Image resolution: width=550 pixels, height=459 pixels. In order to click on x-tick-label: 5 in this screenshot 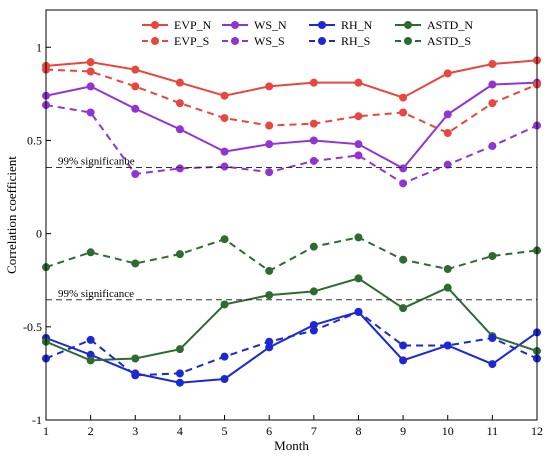, I will do `click(225, 431)`.